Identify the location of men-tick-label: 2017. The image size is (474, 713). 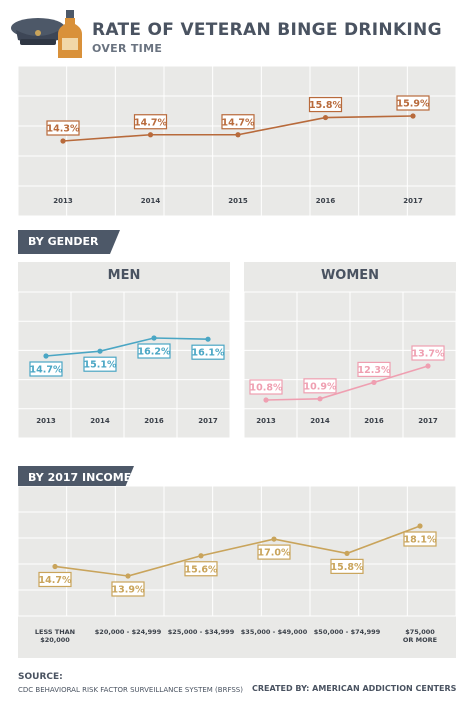
(208, 421).